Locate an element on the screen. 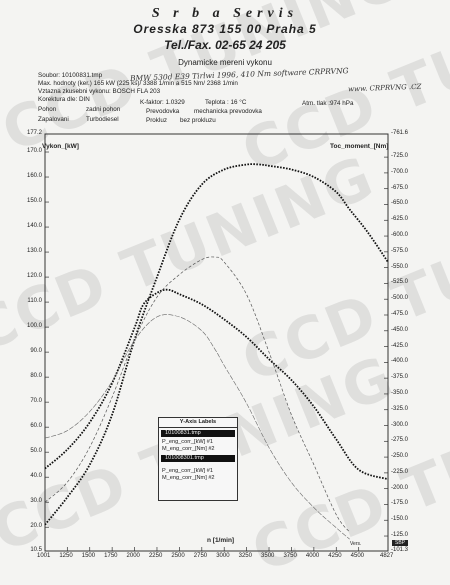  info-pohon-value: zadni pohon is located at coordinates (103, 109).